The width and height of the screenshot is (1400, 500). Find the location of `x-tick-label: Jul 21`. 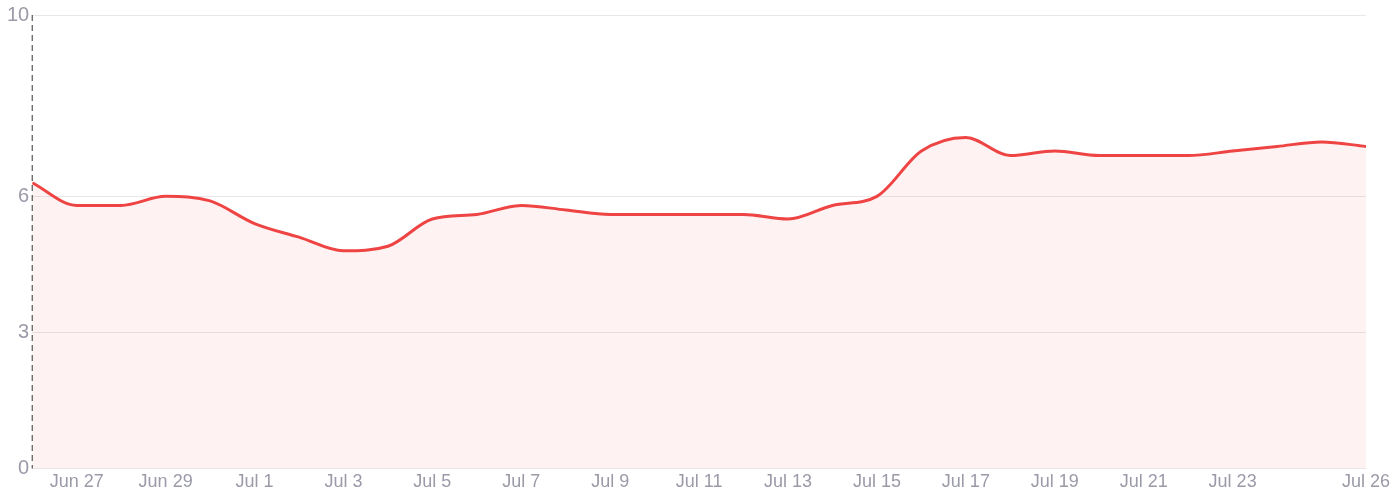

x-tick-label: Jul 21 is located at coordinates (1143, 481).